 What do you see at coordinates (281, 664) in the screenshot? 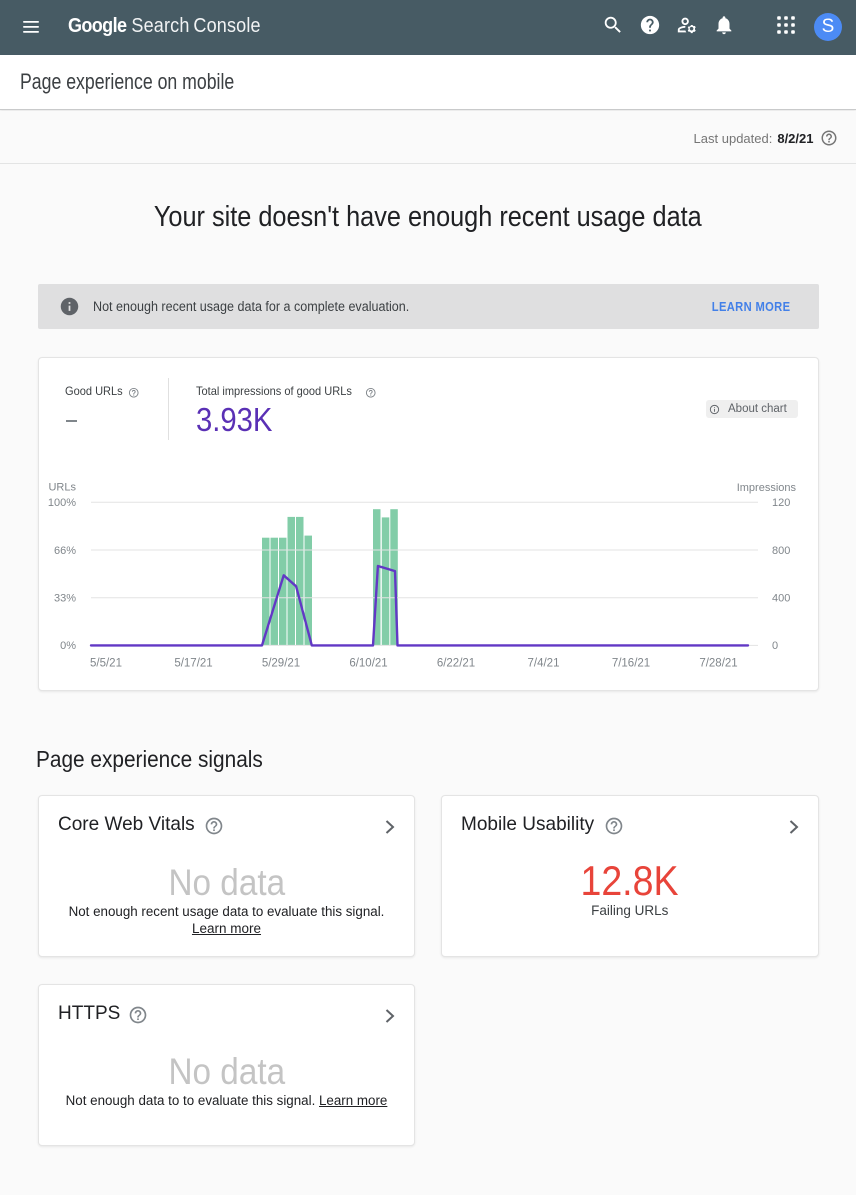
I see `svg-text: 5/29/21` at bounding box center [281, 664].